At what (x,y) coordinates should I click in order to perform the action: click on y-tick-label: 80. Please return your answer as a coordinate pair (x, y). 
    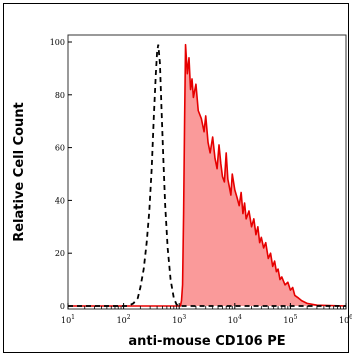
    Looking at the image, I should click on (60, 95).